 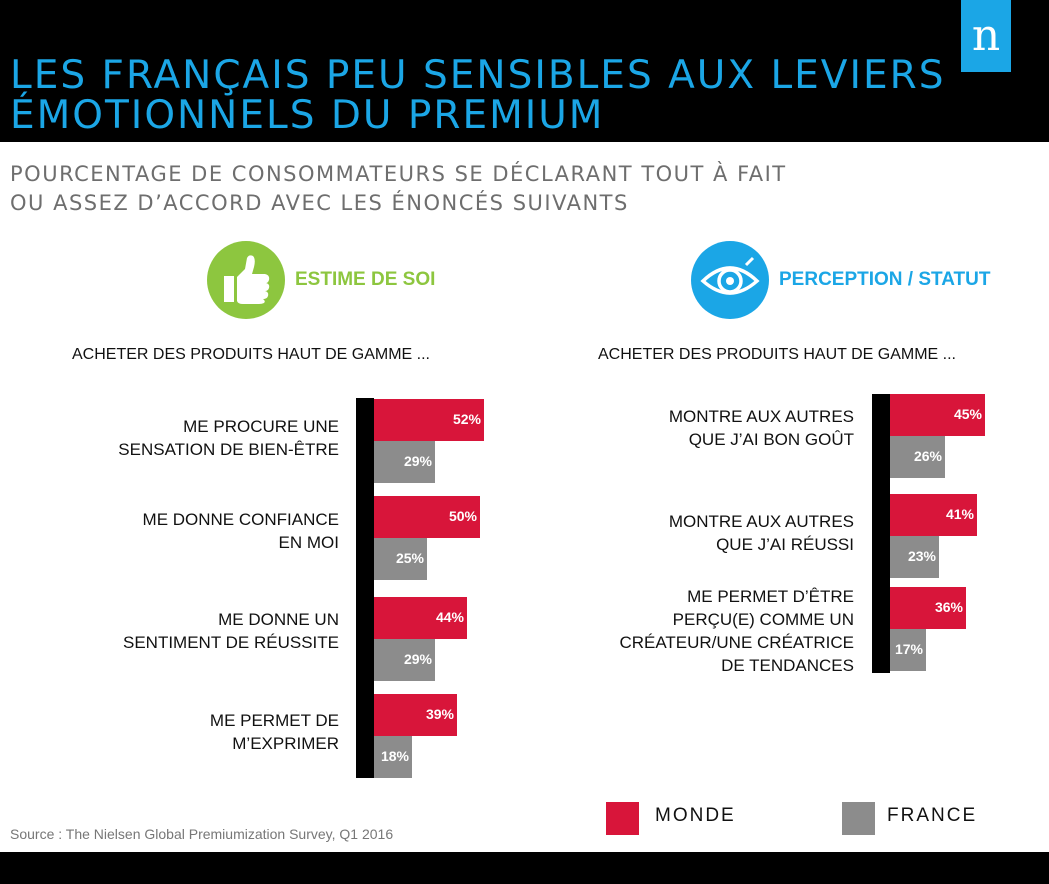 I want to click on thumbs-up-icon, so click(x=246, y=280).